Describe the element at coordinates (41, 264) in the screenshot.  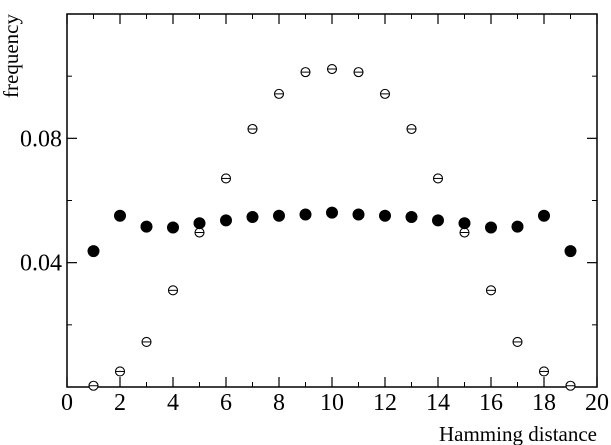
I see `y-tick-label: 0.04` at that location.